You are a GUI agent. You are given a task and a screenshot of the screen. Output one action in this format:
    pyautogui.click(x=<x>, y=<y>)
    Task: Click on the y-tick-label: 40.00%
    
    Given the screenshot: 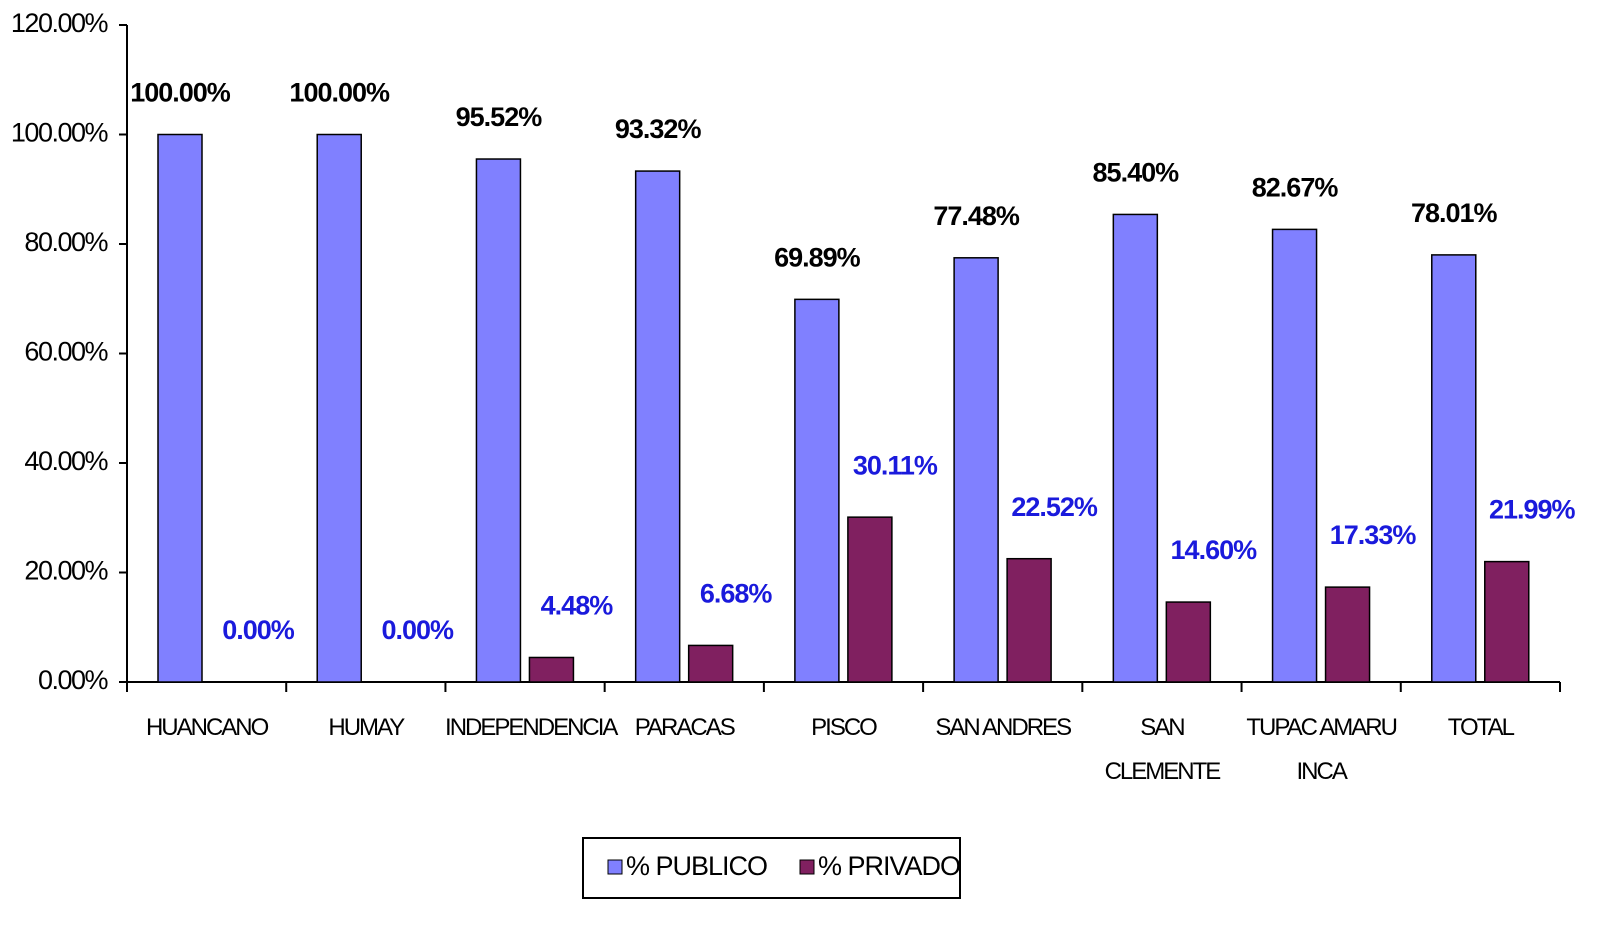 What is the action you would take?
    pyautogui.click(x=66, y=461)
    